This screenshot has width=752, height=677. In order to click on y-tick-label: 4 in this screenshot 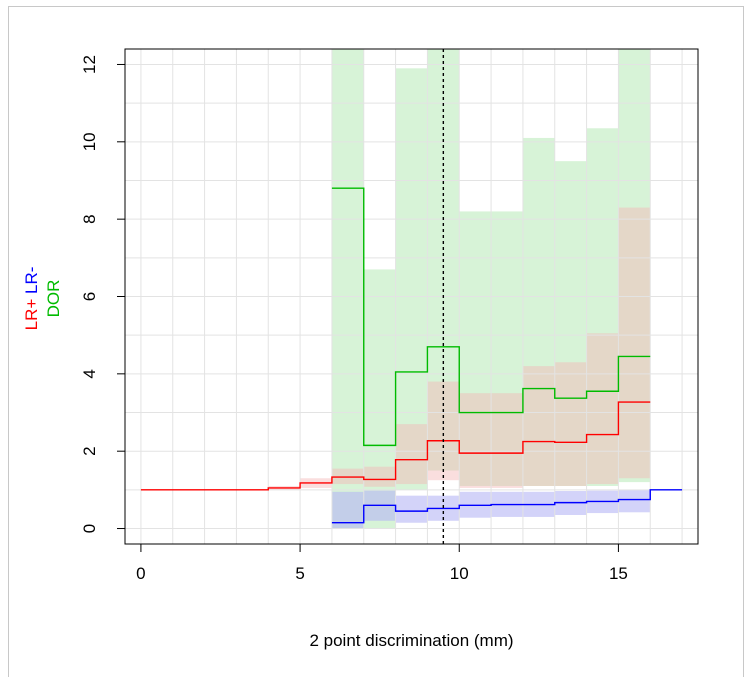, I will do `click(89, 373)`.